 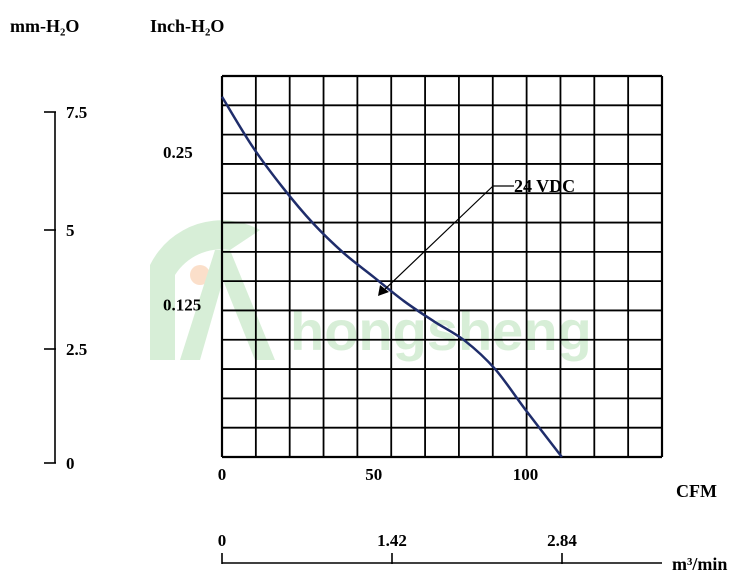 What do you see at coordinates (76, 112) in the screenshot?
I see `mm-h2o-tick-label: 7.5` at bounding box center [76, 112].